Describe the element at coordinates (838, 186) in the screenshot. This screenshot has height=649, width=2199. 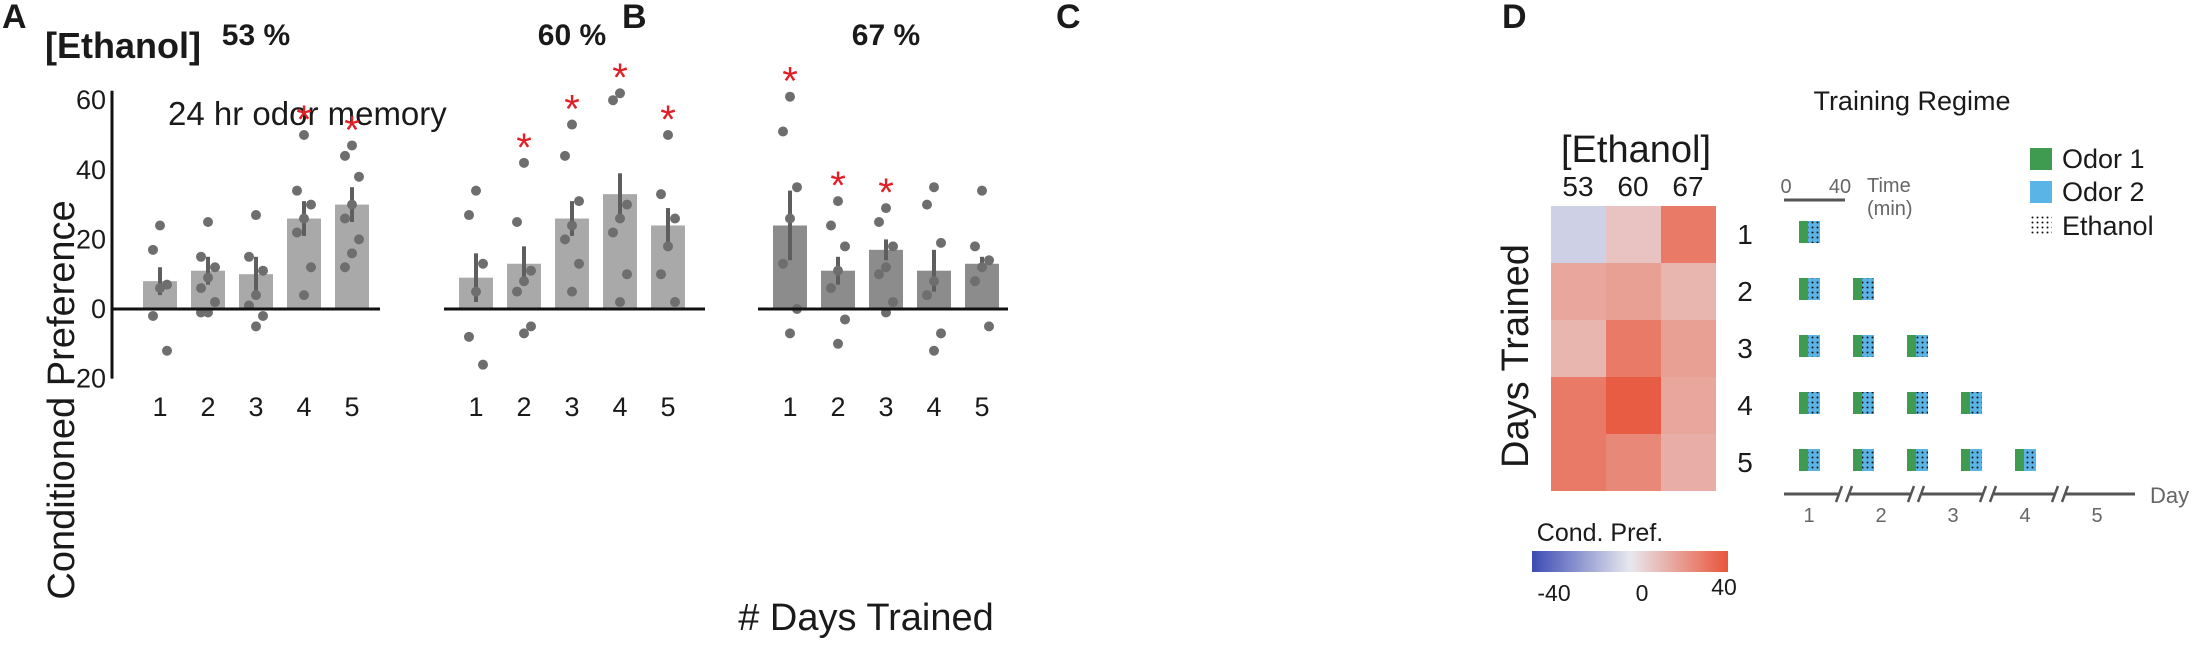
I see `significance-star-2: *` at that location.